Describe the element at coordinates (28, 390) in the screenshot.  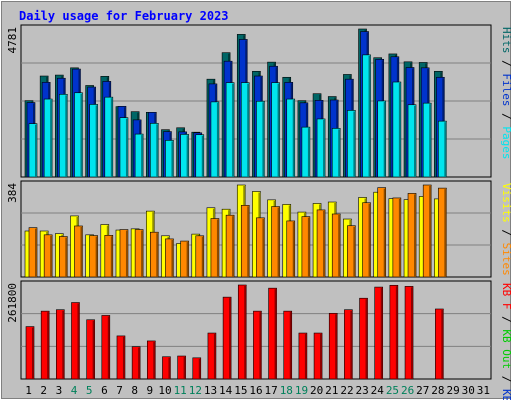
I see `x-tick-label-day-1: 1` at that location.